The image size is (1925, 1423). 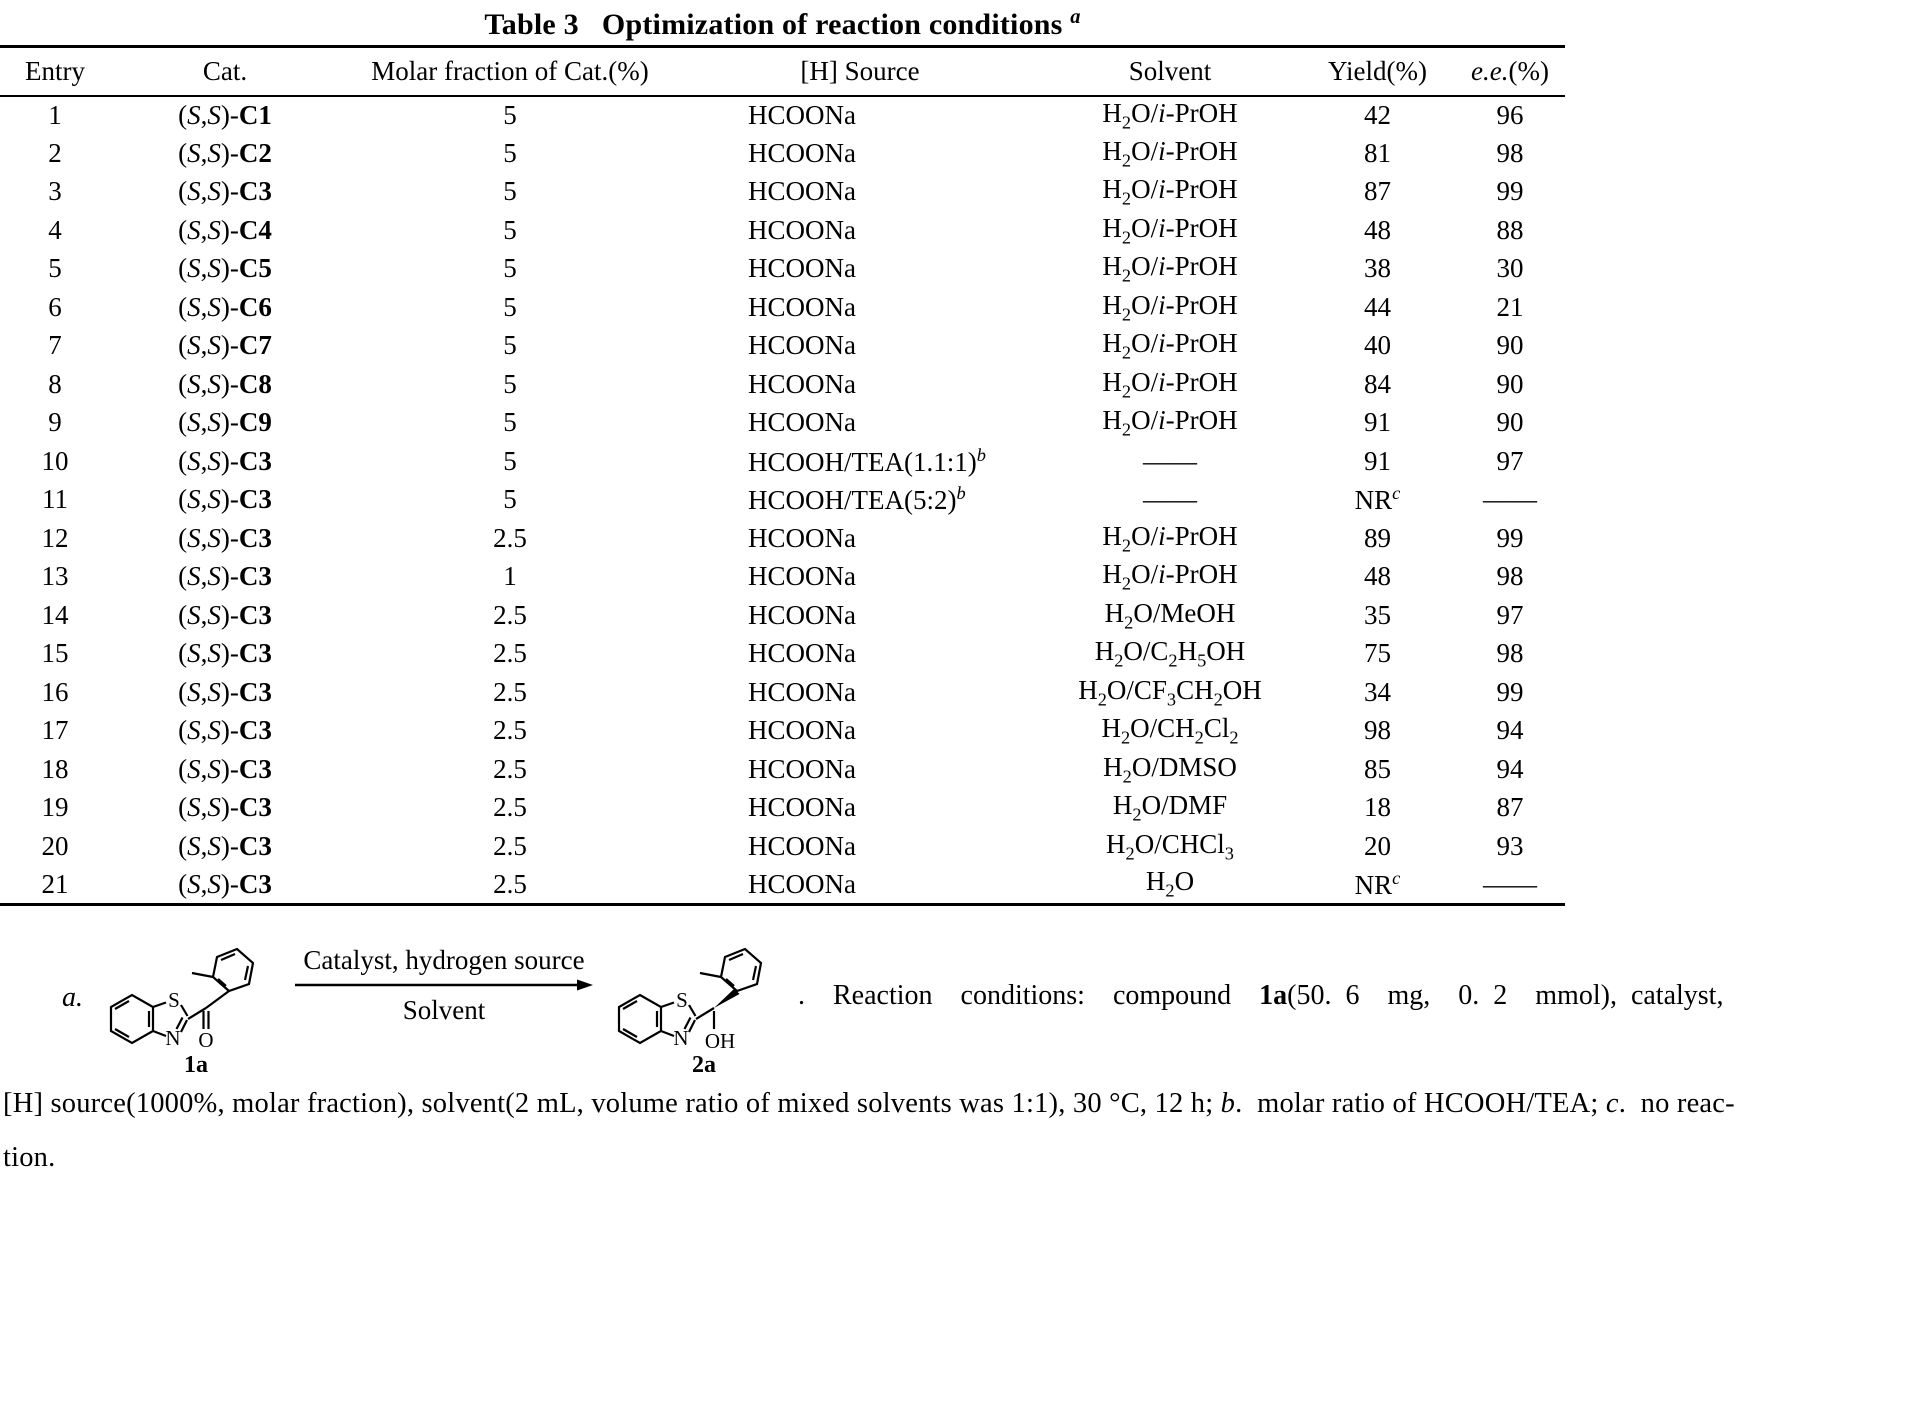 I want to click on cell-solvent: H2O/CH2Cl2, so click(x=1170, y=730).